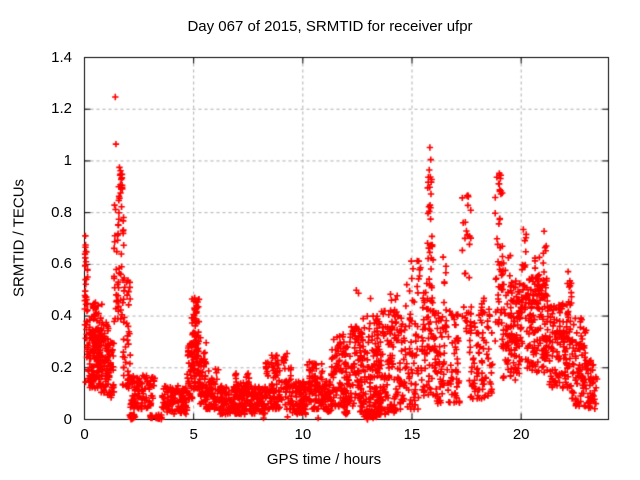 This screenshot has width=640, height=480. I want to click on y-tick-label: 0.6, so click(61, 264).